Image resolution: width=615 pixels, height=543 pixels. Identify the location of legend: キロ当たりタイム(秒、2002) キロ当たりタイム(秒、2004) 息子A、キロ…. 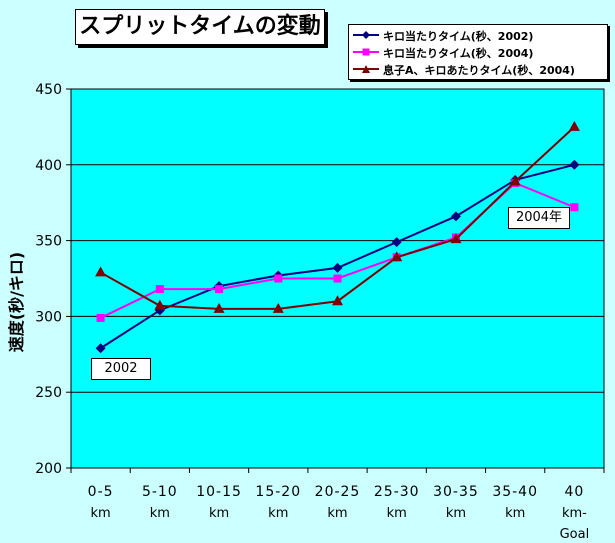
(478, 52).